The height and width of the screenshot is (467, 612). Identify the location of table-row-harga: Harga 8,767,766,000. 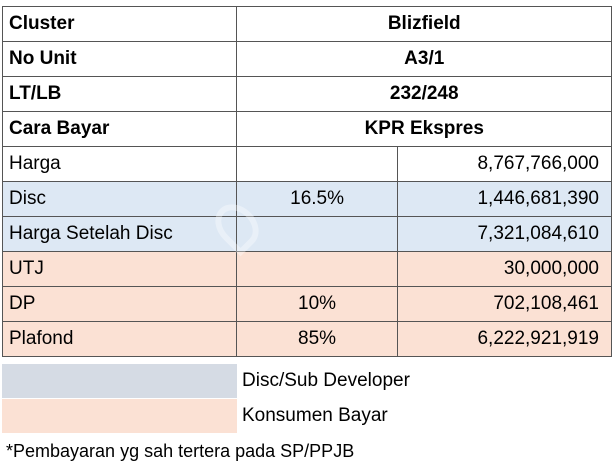
(306, 164).